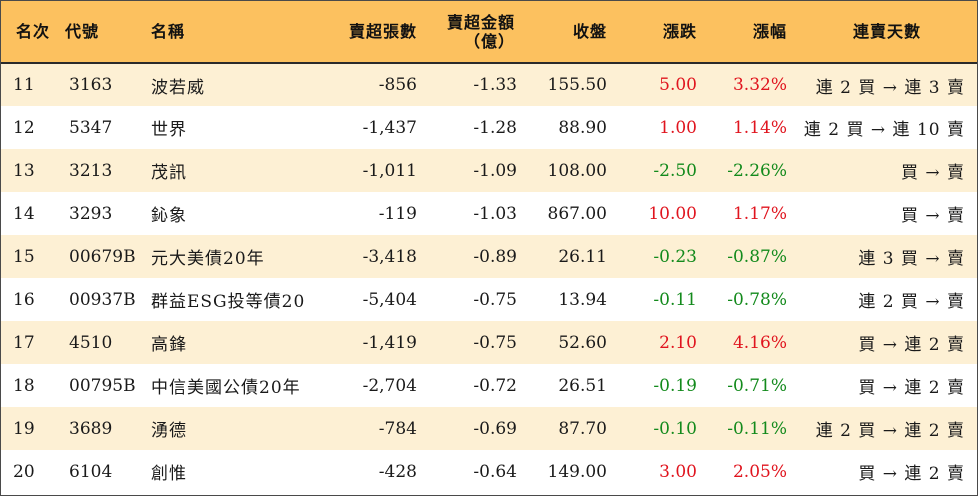 The width and height of the screenshot is (978, 496). I want to click on cell-change: 1.00, so click(678, 127).